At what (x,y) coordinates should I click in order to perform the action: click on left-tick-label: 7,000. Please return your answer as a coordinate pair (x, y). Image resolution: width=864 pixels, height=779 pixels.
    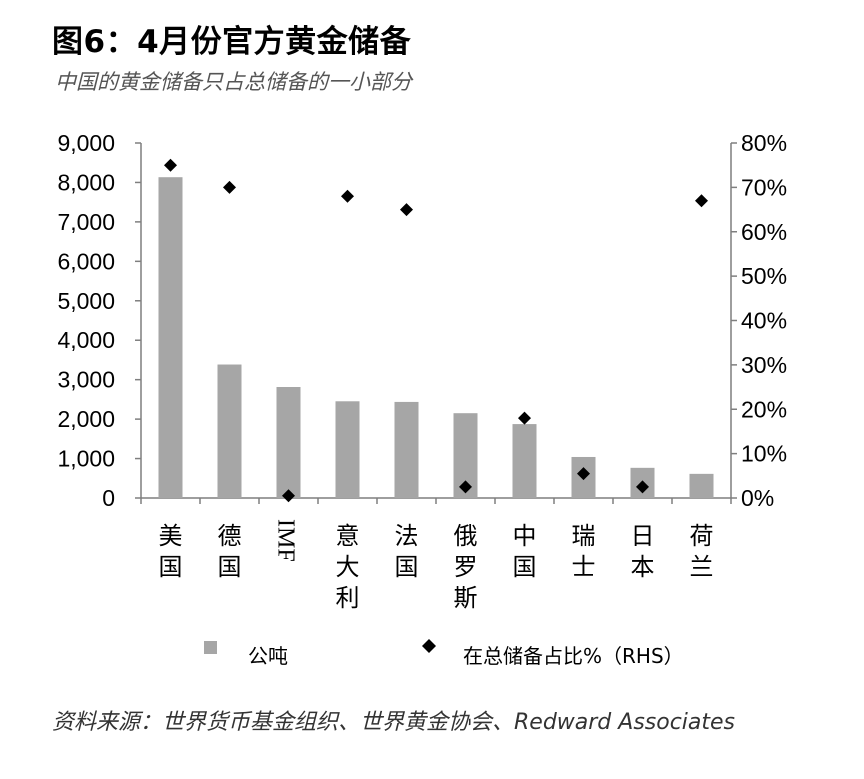
    Looking at the image, I should click on (86, 222).